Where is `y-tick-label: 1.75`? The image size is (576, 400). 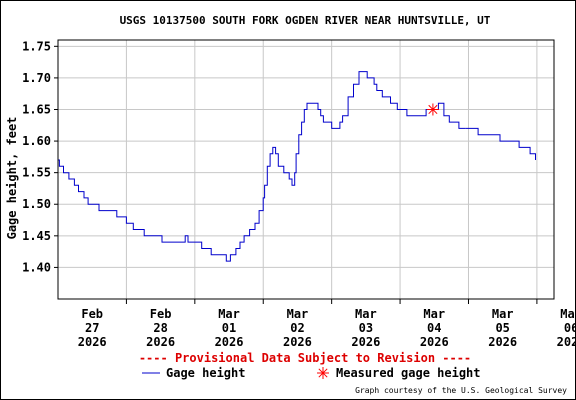 y-tick-label: 1.75 is located at coordinates (36, 46).